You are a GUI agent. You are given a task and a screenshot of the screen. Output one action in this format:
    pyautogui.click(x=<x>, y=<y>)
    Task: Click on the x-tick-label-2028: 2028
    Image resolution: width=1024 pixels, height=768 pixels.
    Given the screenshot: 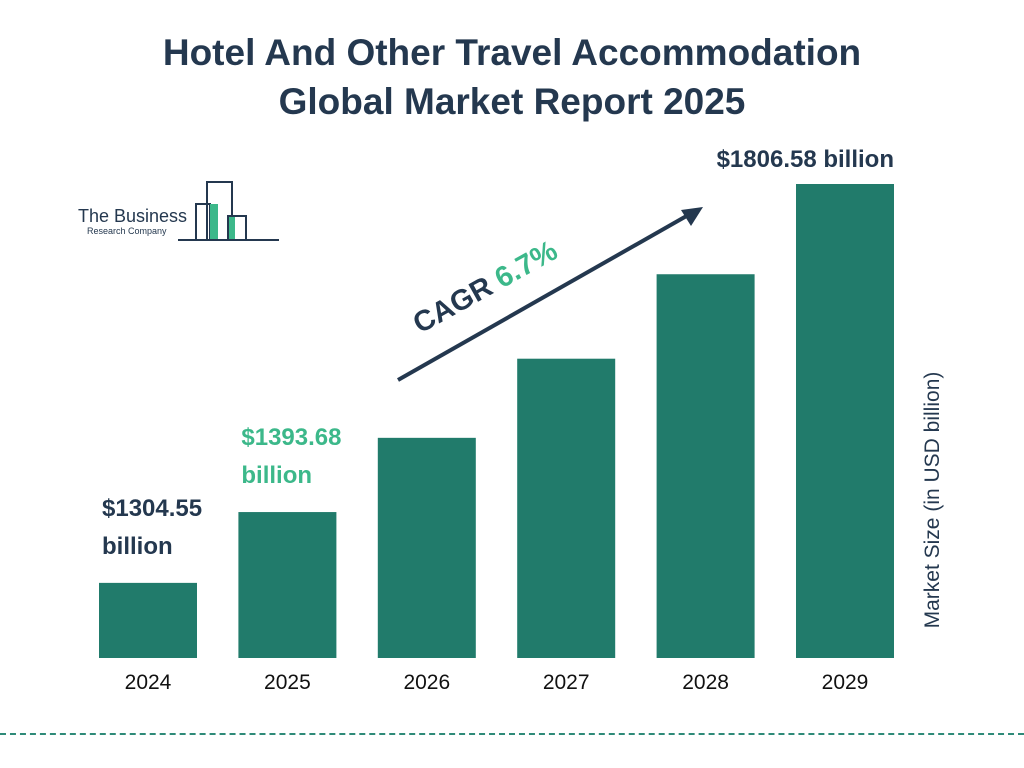 What is the action you would take?
    pyautogui.click(x=705, y=682)
    